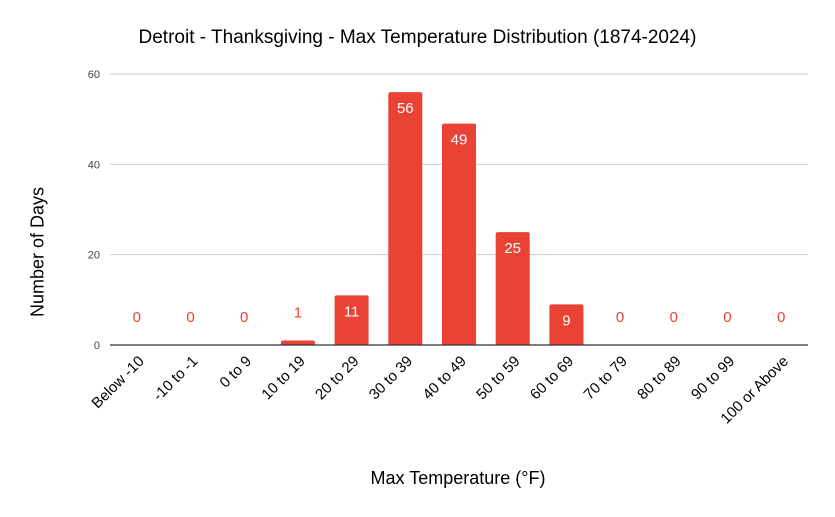 This screenshot has width=835, height=517. Describe the element at coordinates (298, 312) in the screenshot. I see `data-label: 1` at that location.